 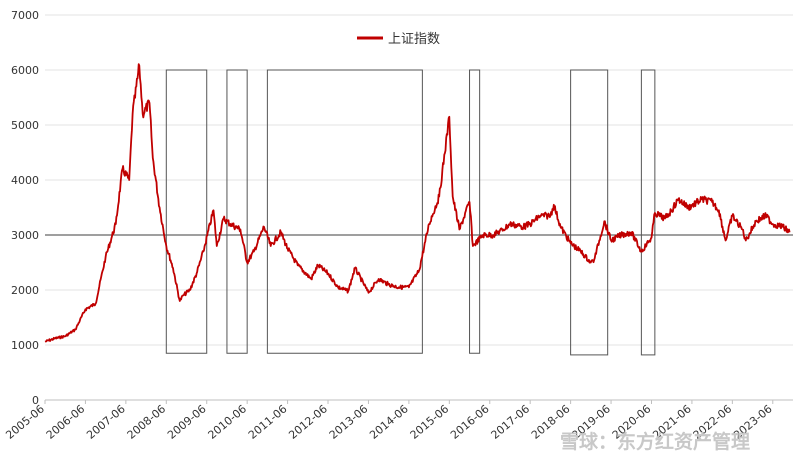 I want to click on x-tick-label: 2017-06, so click(x=511, y=422).